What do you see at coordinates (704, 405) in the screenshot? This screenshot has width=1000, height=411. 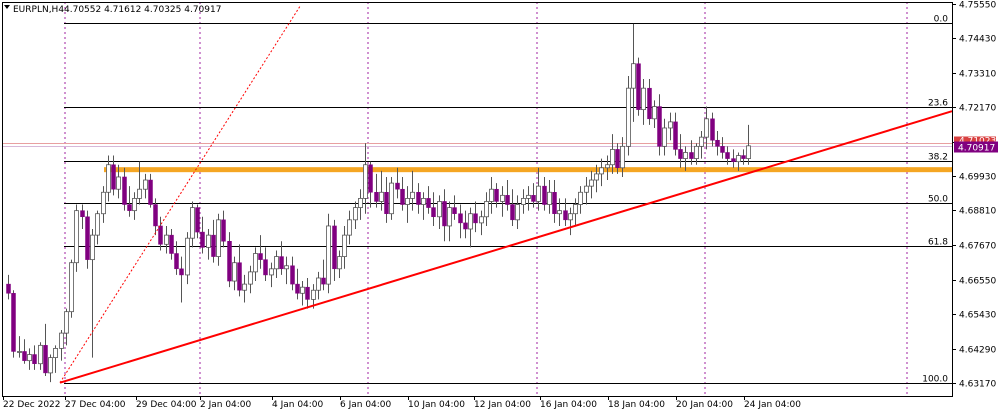 I see `time-tick-label: 20 Jan 04:00` at bounding box center [704, 405].